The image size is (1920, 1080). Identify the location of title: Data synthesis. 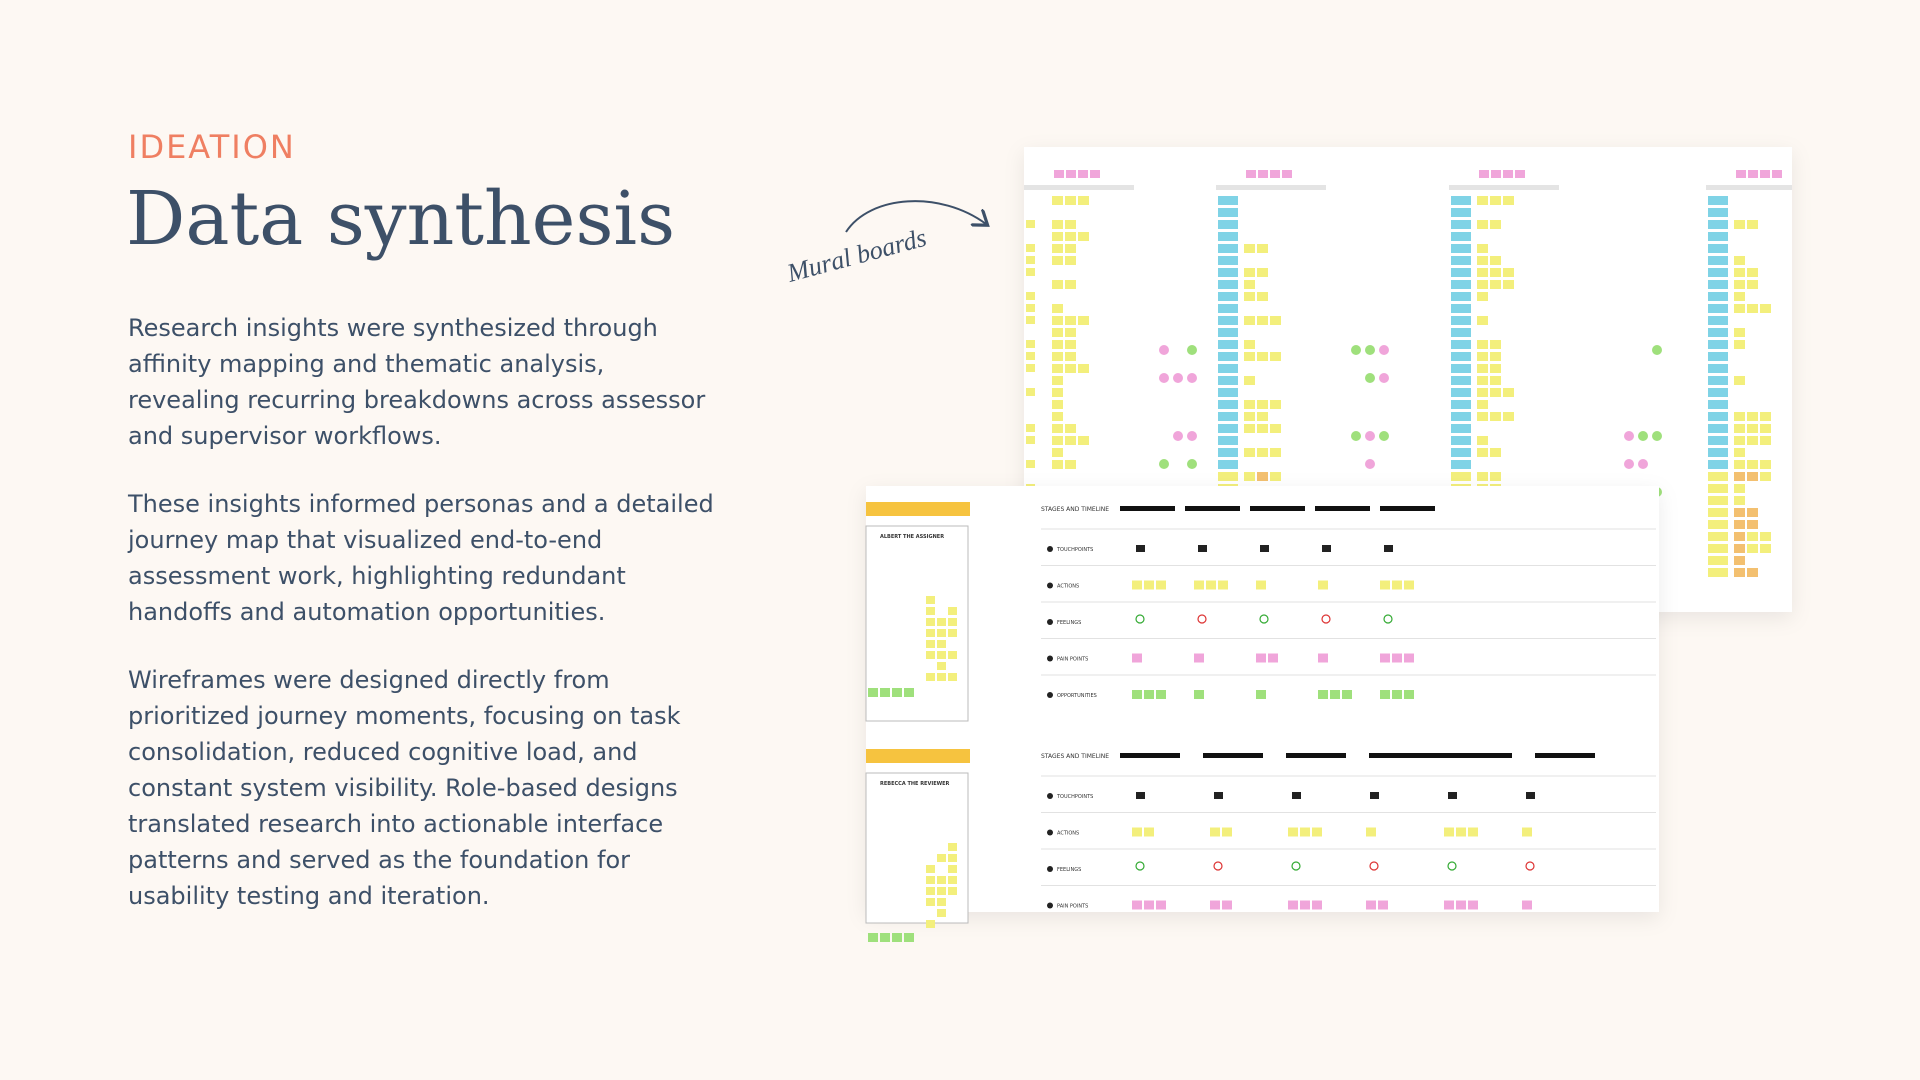
(401, 219).